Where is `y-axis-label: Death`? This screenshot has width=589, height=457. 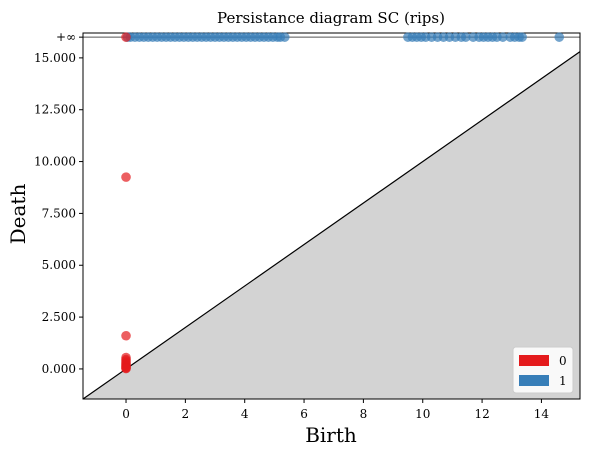
y-axis-label: Death is located at coordinates (18, 214).